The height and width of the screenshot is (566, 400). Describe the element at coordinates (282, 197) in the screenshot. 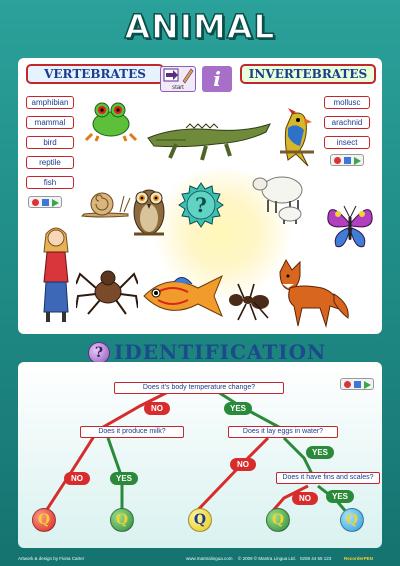

I see `sheep-icon` at that location.